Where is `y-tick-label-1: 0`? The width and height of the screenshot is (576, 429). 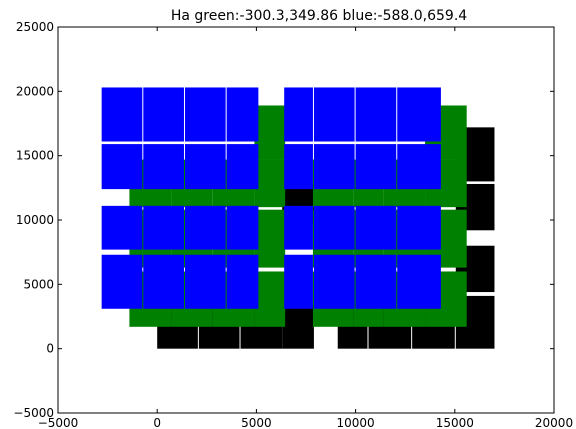 y-tick-label-1: 0 is located at coordinates (50, 349).